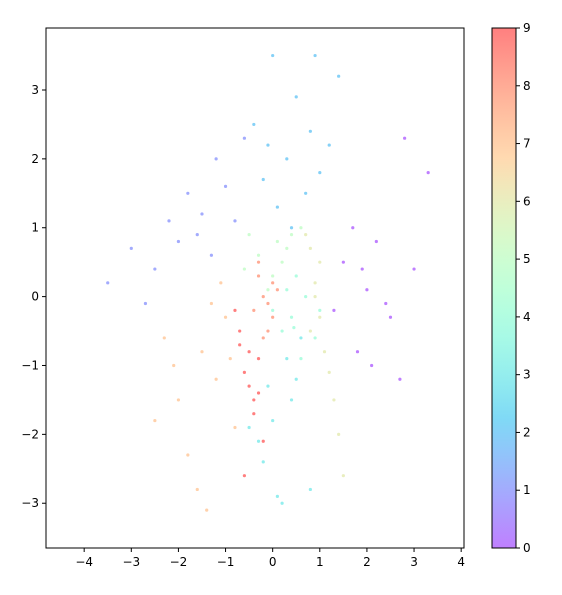 This screenshot has width=562, height=595. What do you see at coordinates (527, 201) in the screenshot?
I see `colorbar-tick-label: 6` at bounding box center [527, 201].